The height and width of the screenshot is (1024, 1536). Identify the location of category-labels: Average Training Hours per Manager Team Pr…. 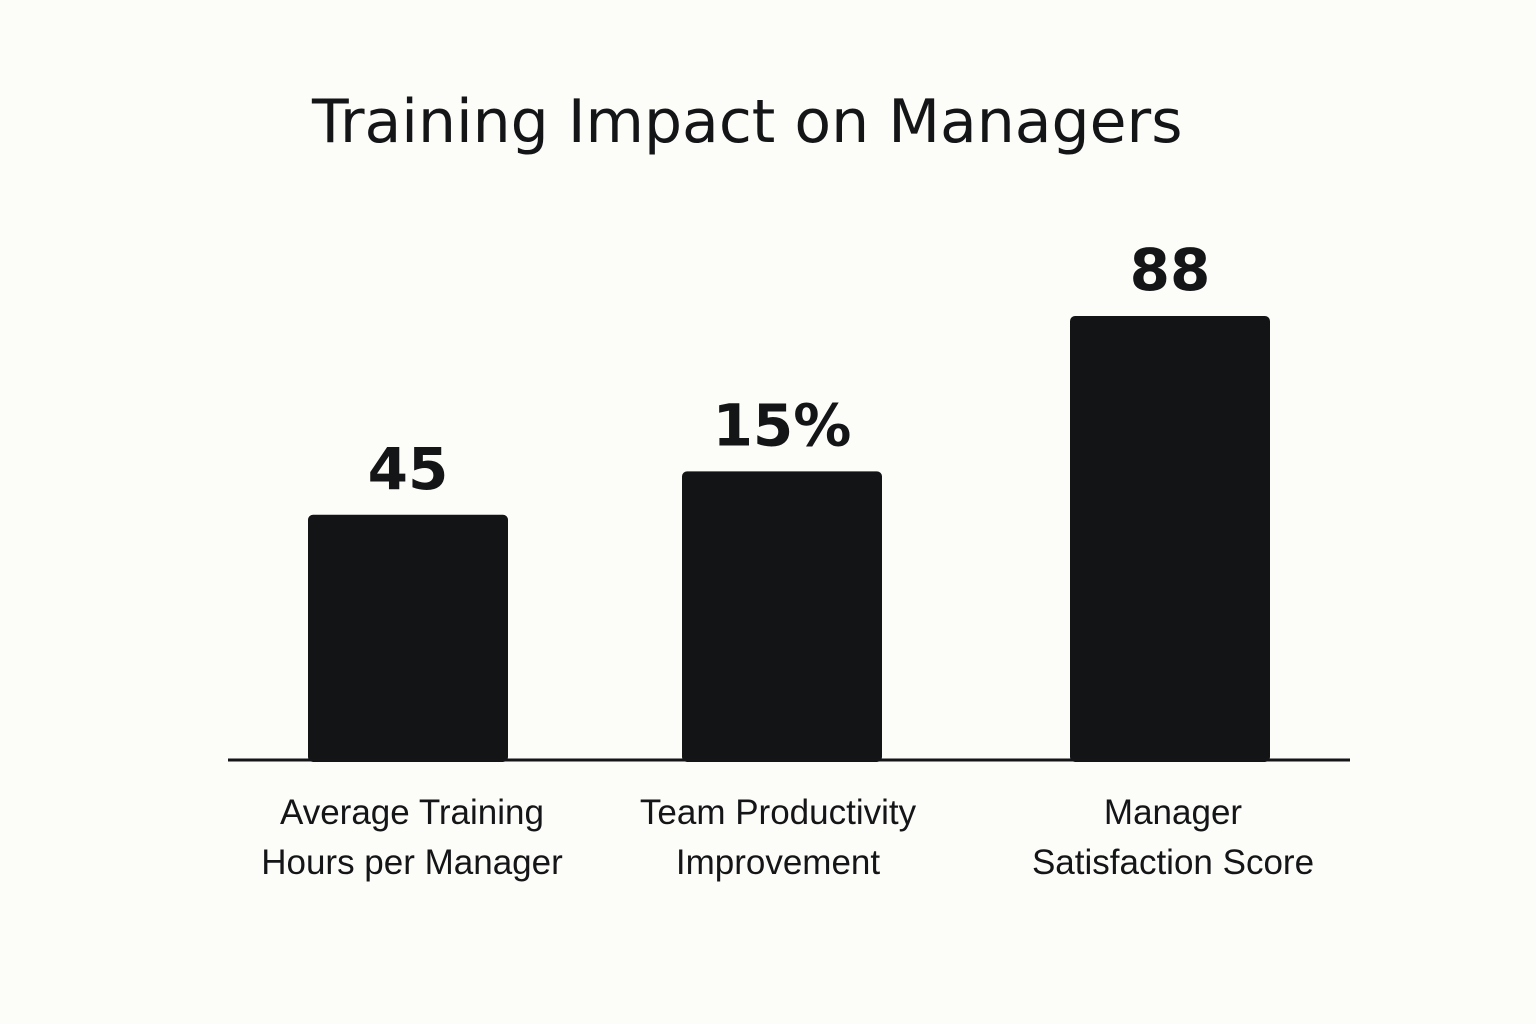
(787, 837).